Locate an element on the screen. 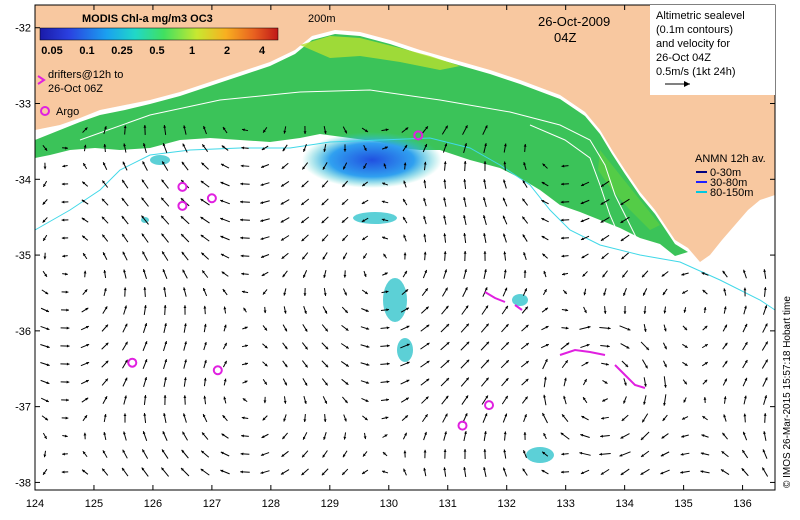  x-tick-label: 126 is located at coordinates (153, 504).